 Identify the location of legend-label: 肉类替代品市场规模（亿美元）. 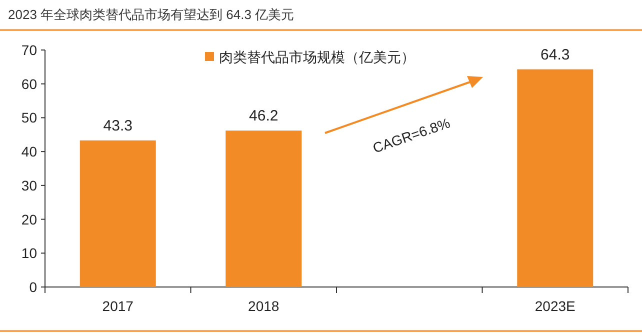
(317, 57).